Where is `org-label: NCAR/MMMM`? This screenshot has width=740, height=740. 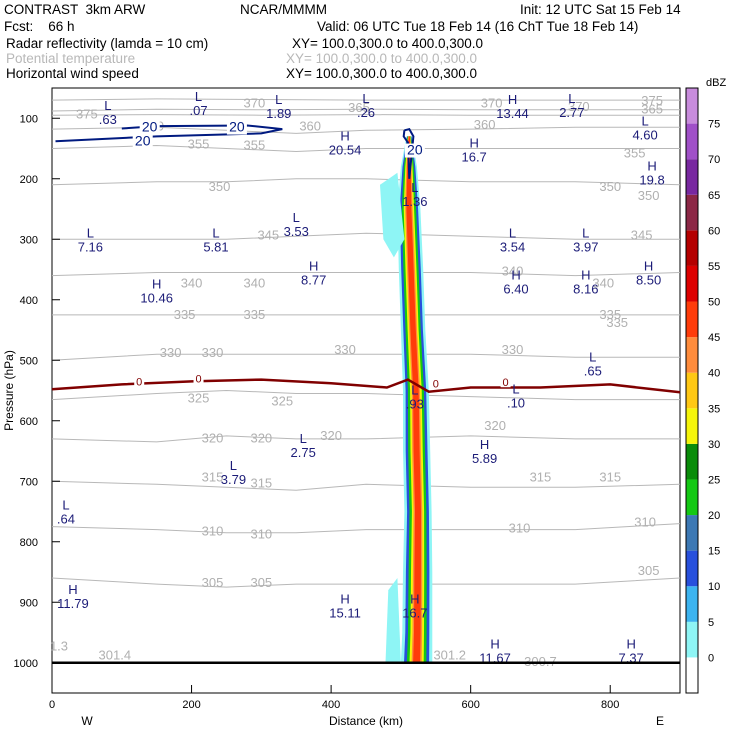
org-label: NCAR/MMMM is located at coordinates (283, 9).